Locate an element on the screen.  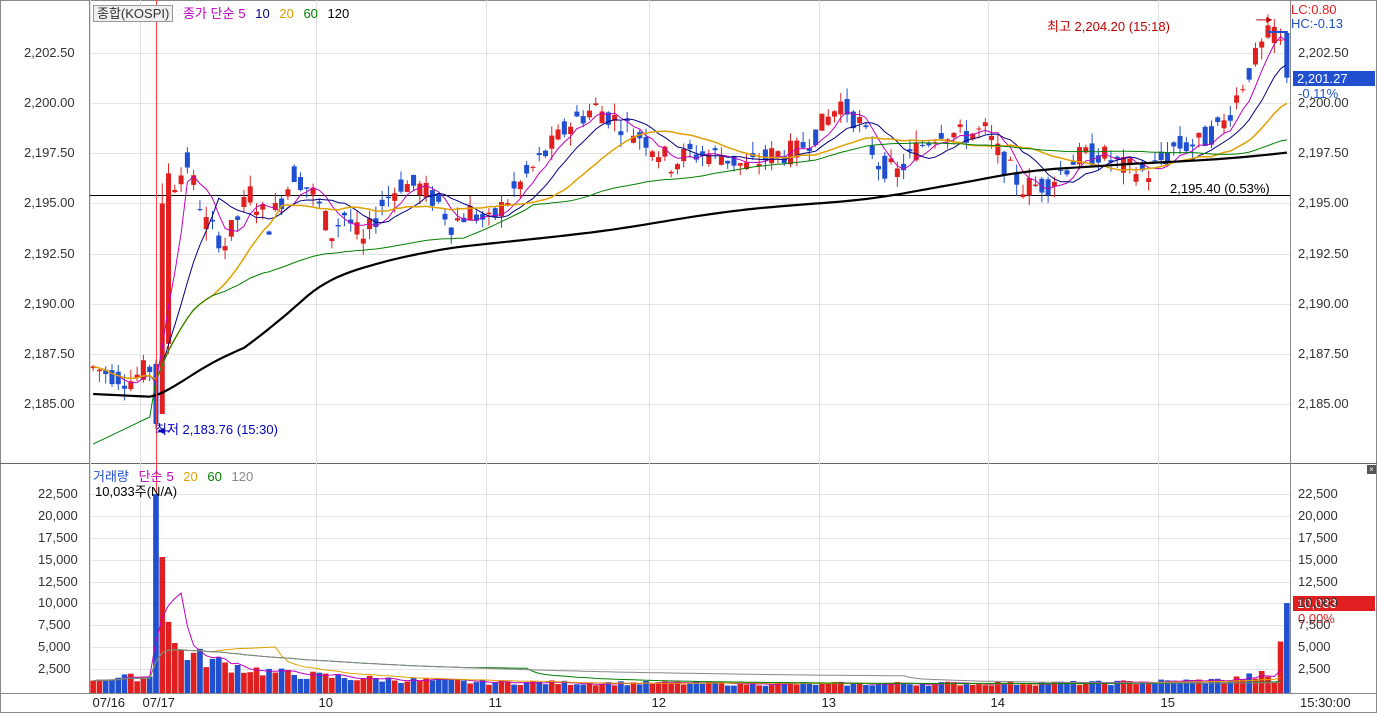
volume-y-tick-left: 2,500 is located at coordinates (54, 668).